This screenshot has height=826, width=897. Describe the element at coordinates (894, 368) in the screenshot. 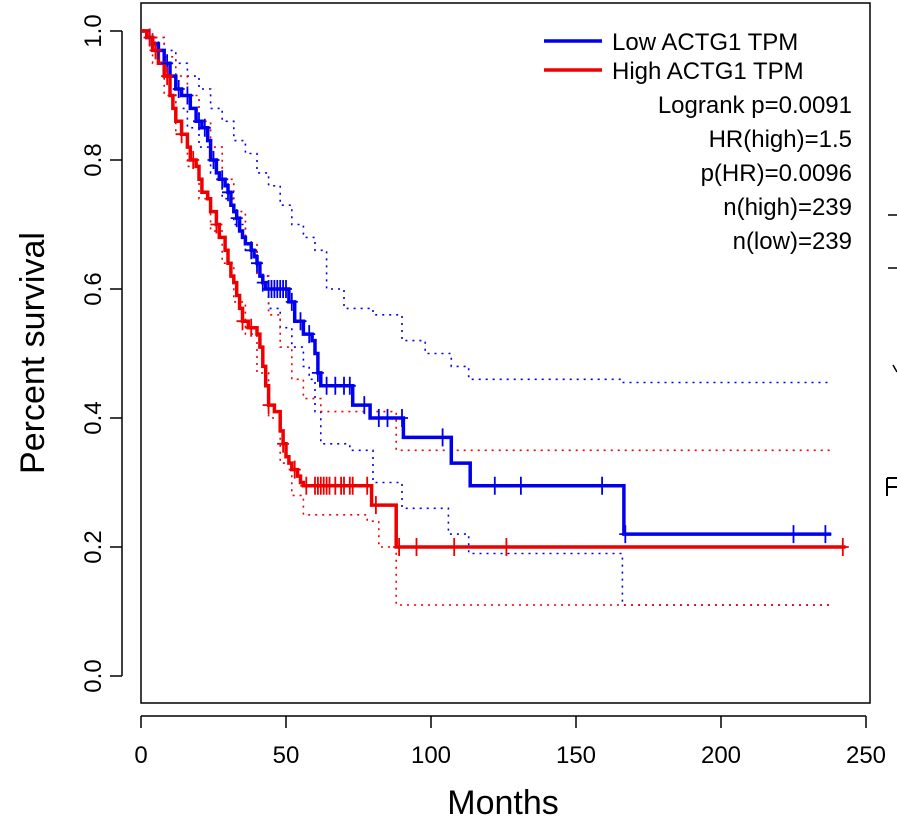

I see `adjacent-tick-mark` at that location.